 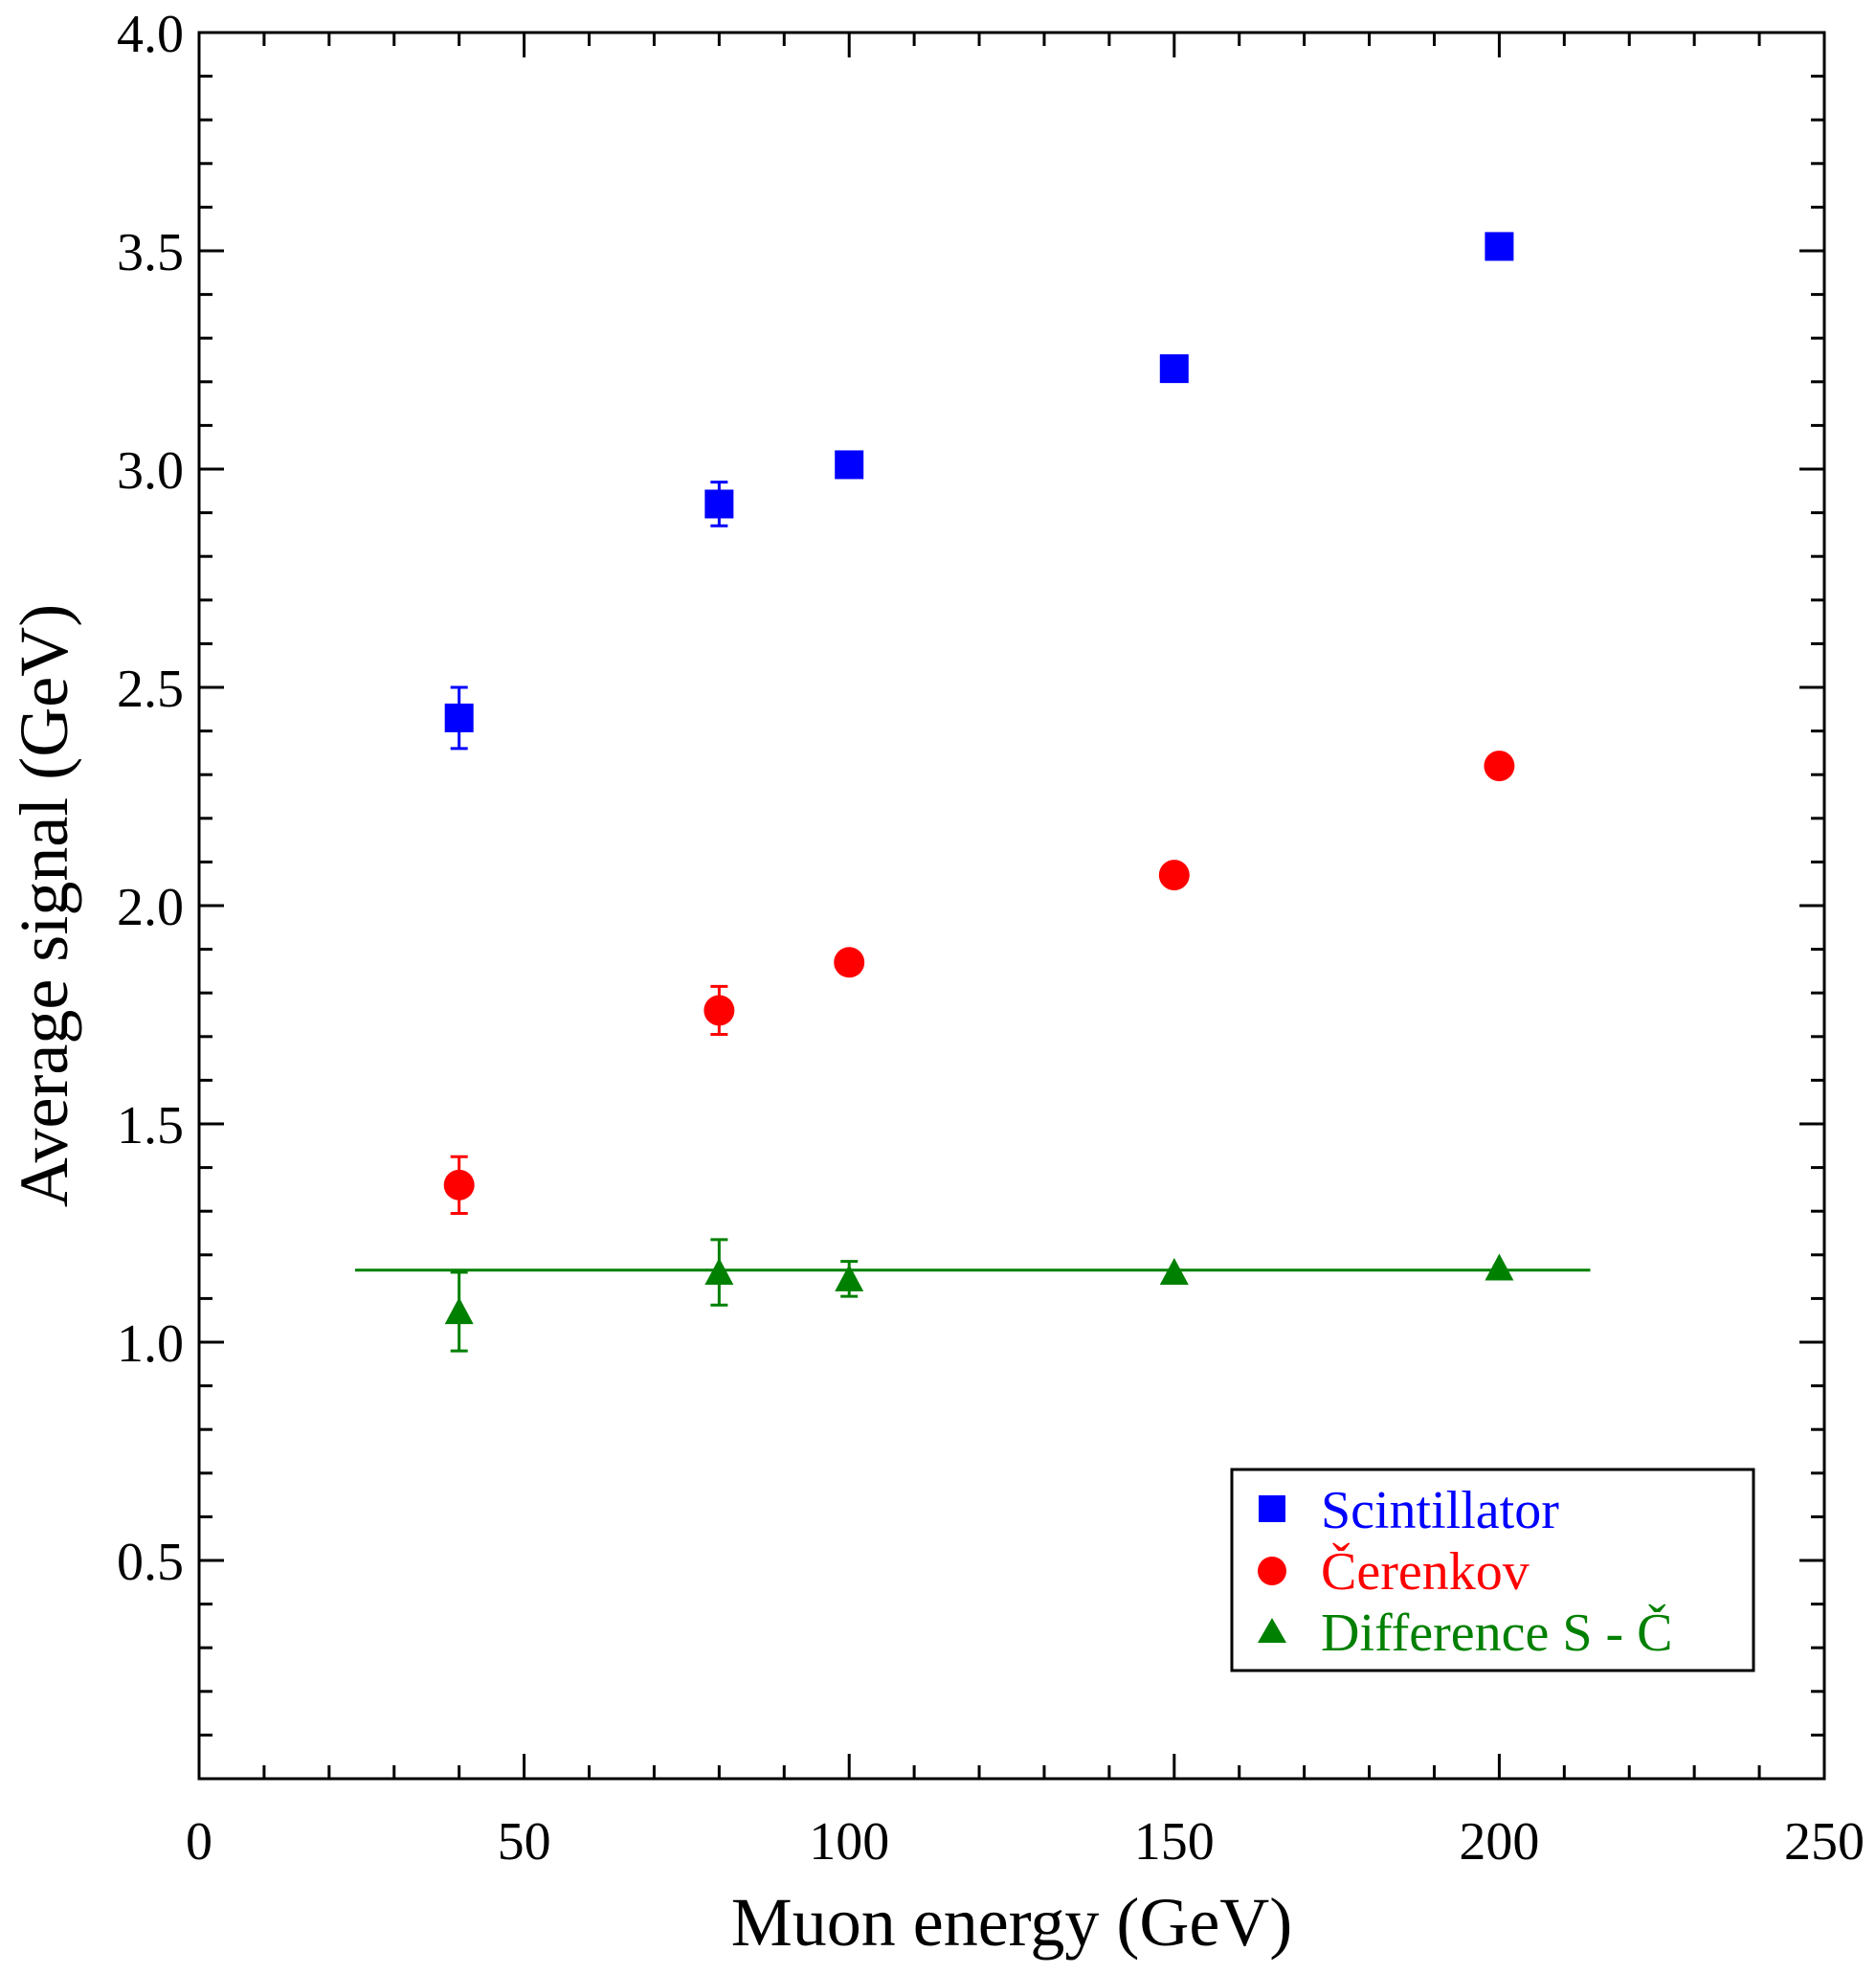 I want to click on y-tick-labels: 0.5 1.0 1.5 2.0 2.5 3.0 3.5 4.0, so click(x=150, y=798).